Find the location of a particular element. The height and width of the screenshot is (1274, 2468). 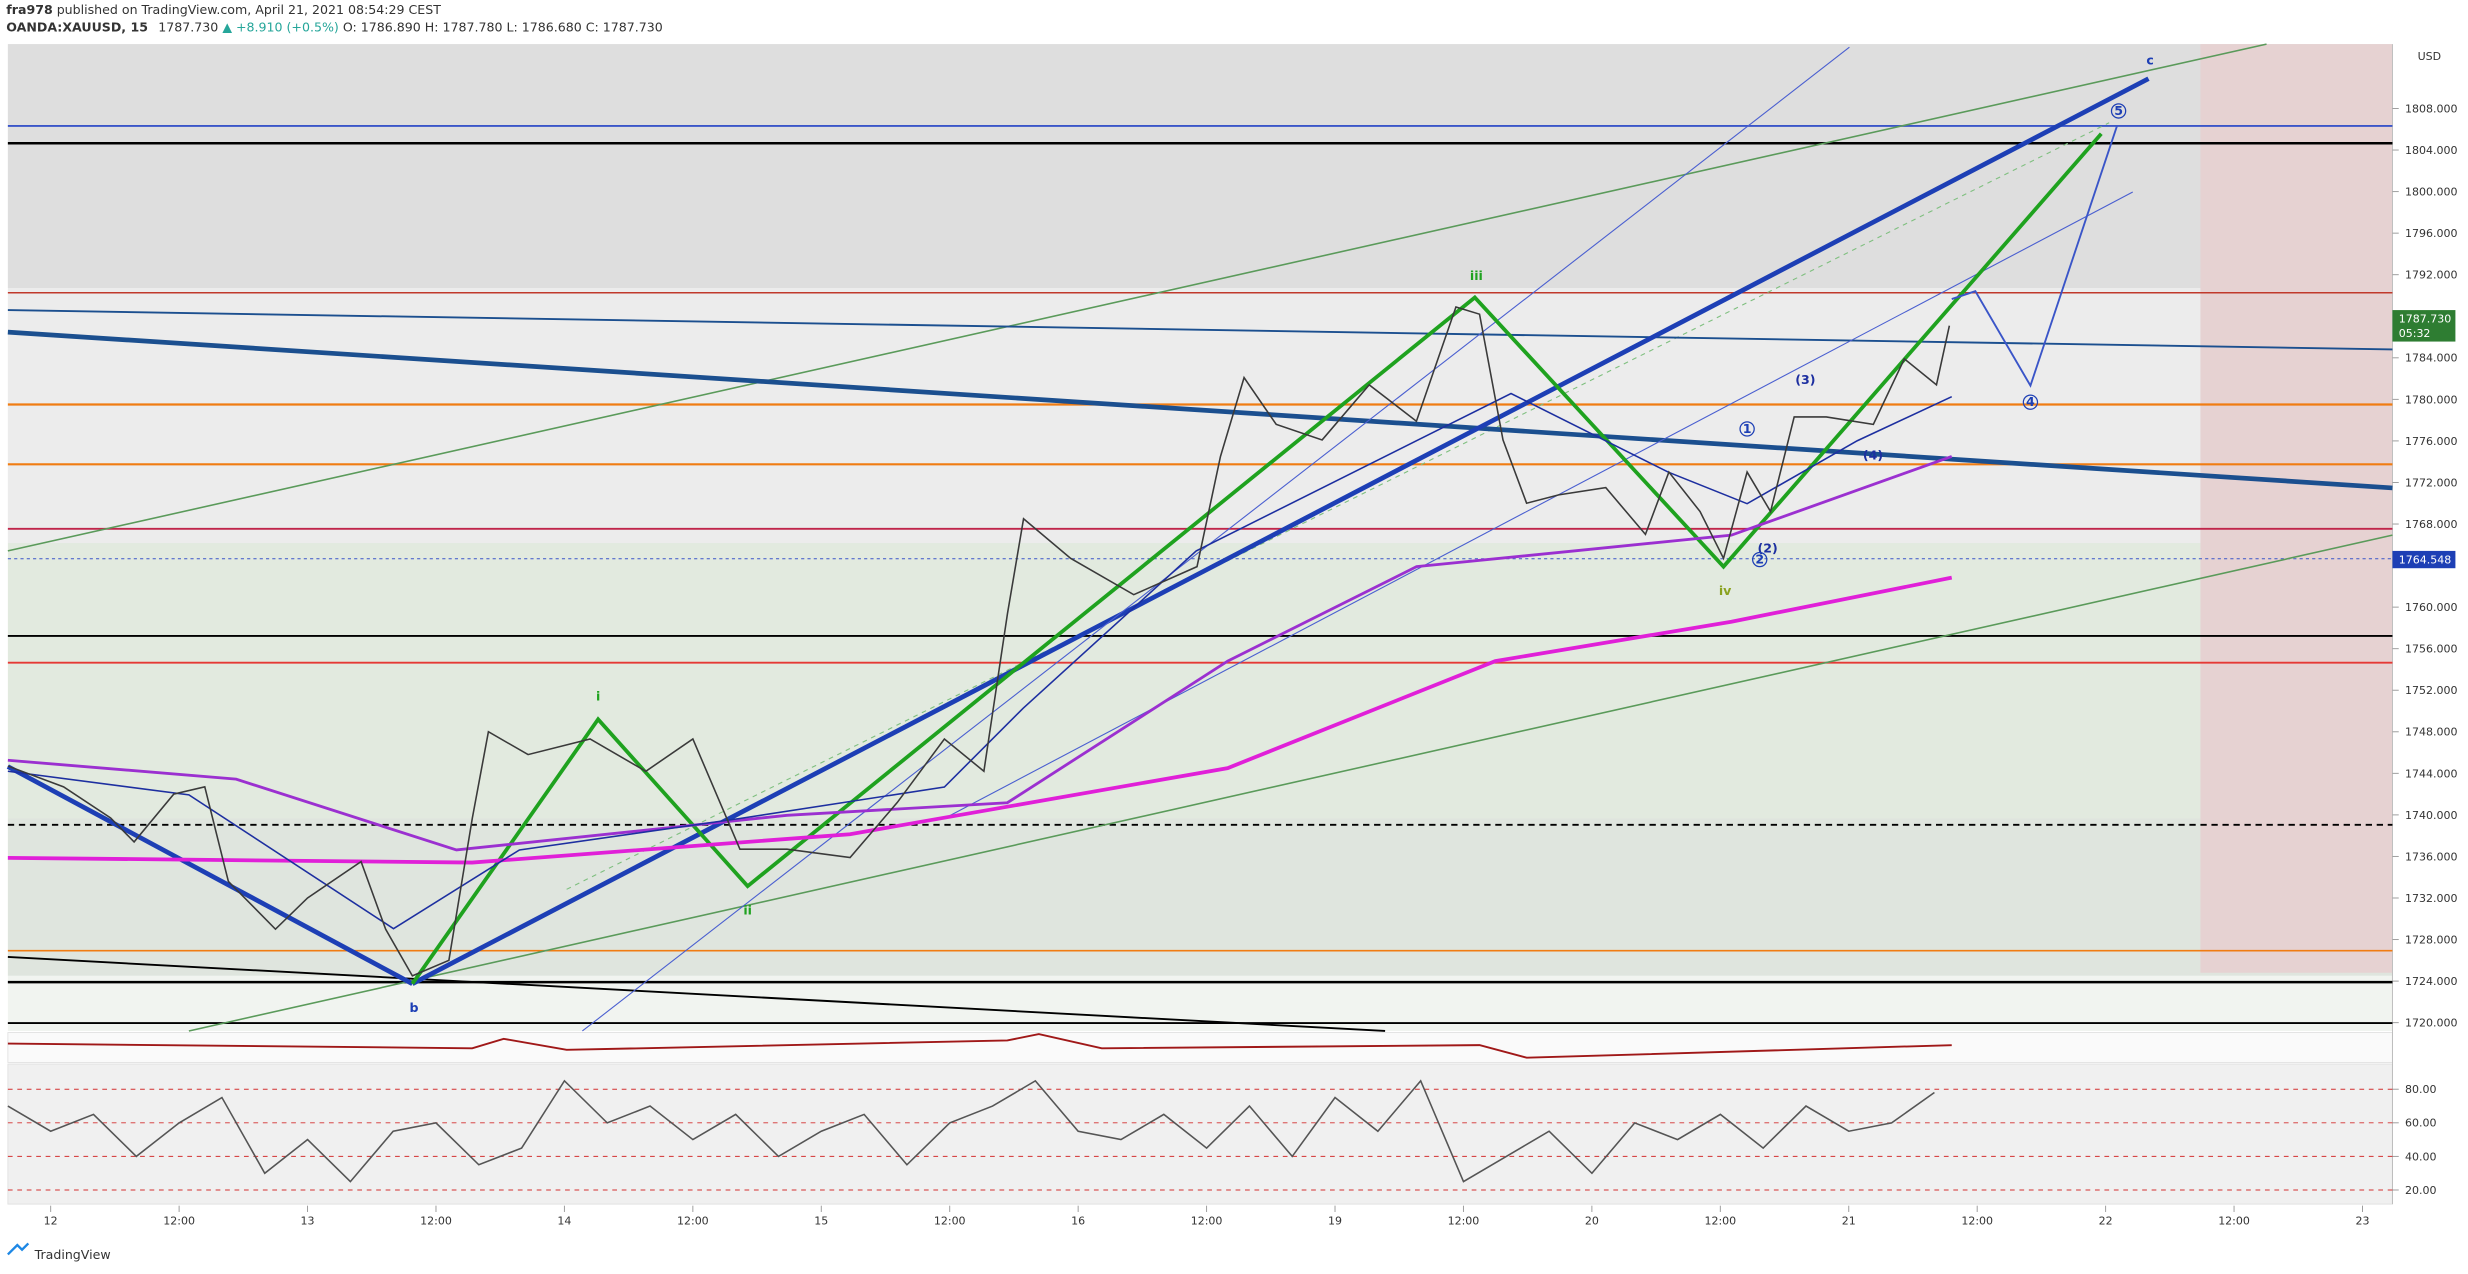

countdown: 05:32 is located at coordinates (2415, 333).